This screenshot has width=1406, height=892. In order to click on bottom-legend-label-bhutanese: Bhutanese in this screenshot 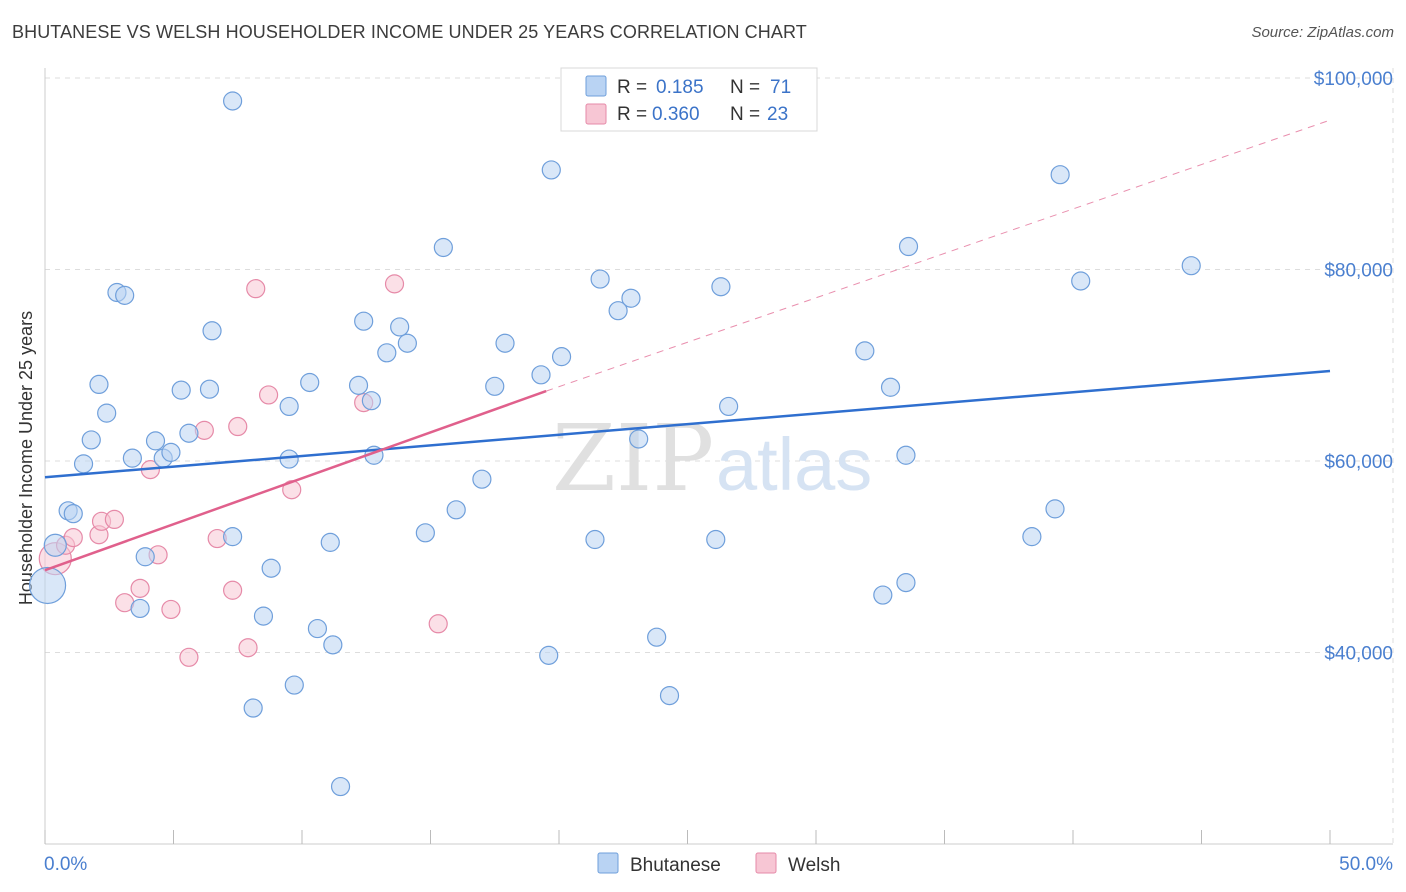, I will do `click(675, 865)`.